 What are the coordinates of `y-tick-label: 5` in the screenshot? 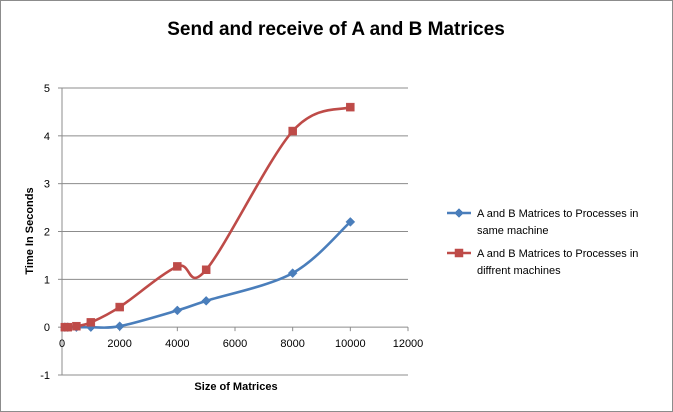 It's located at (47, 89).